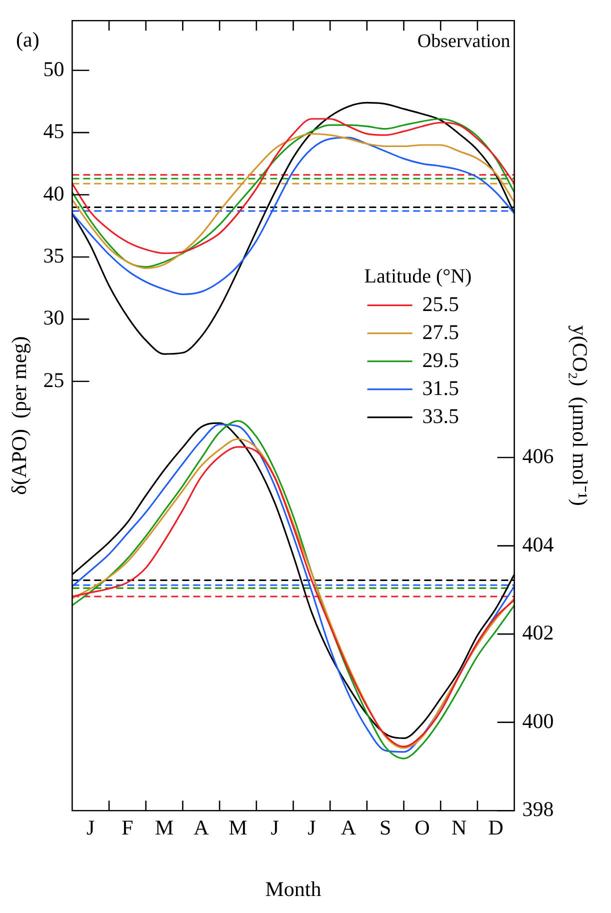 Image resolution: width=611 pixels, height=913 pixels. Describe the element at coordinates (53, 131) in the screenshot. I see `y-tick-label: 45` at that location.